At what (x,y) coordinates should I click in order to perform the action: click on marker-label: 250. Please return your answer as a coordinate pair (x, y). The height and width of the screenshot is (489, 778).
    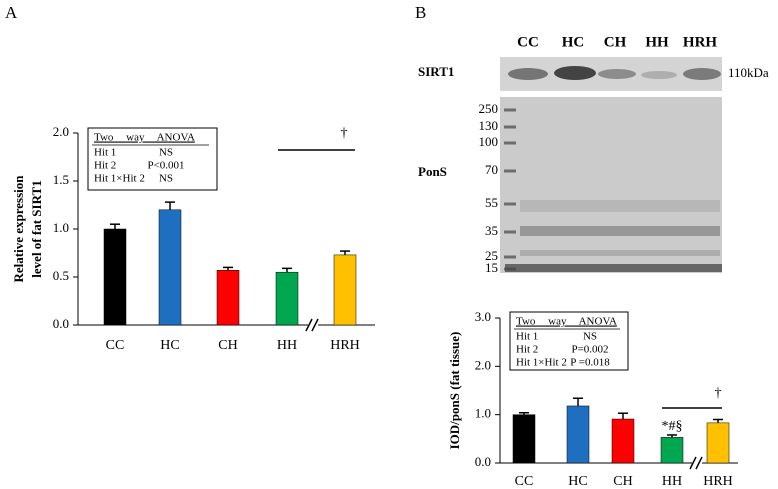
    Looking at the image, I should click on (489, 108).